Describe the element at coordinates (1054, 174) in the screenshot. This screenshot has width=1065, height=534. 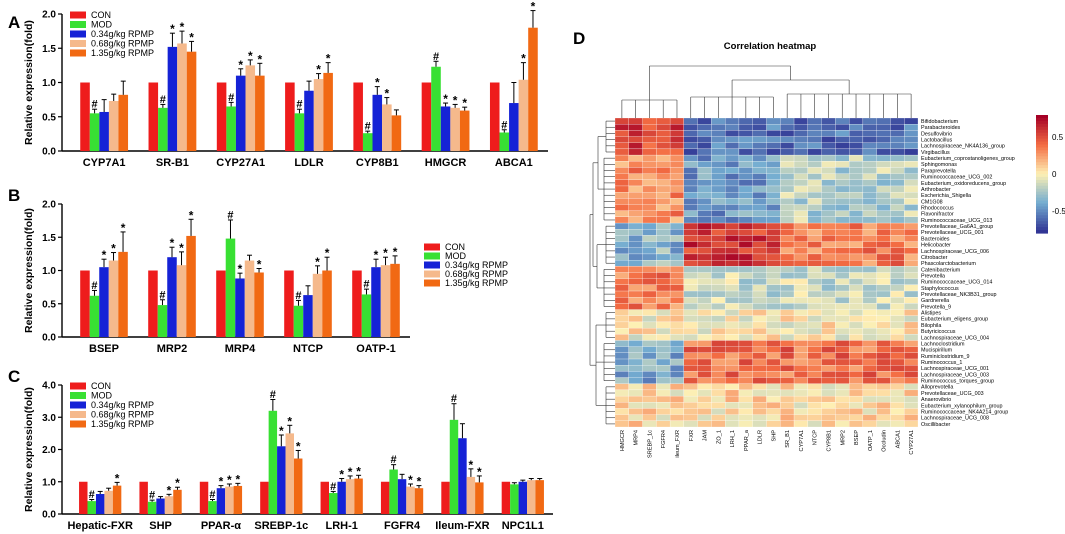
I see `colorbar-tick-label: 0` at that location.